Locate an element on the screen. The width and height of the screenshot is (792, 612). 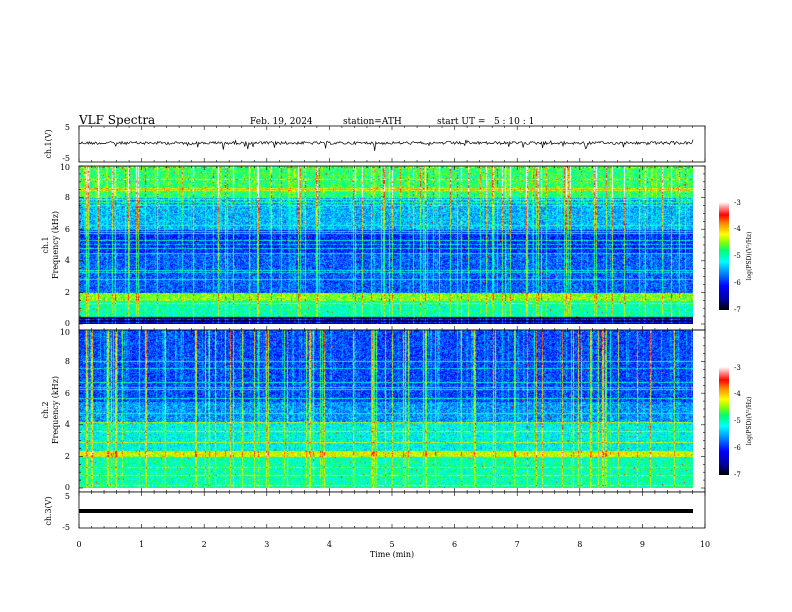
ch2-freq-tick-0: 0 is located at coordinates (67, 487).